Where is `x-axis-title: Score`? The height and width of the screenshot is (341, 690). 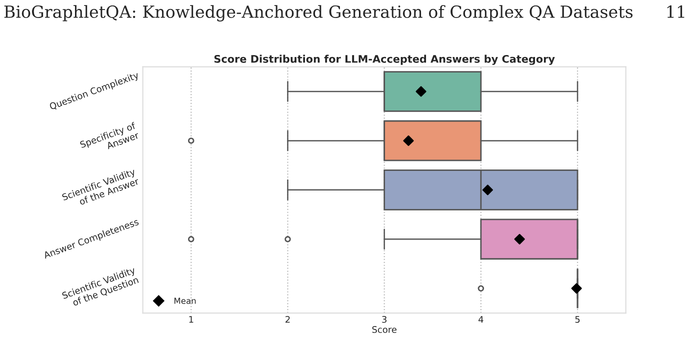 x-axis-title: Score is located at coordinates (384, 329).